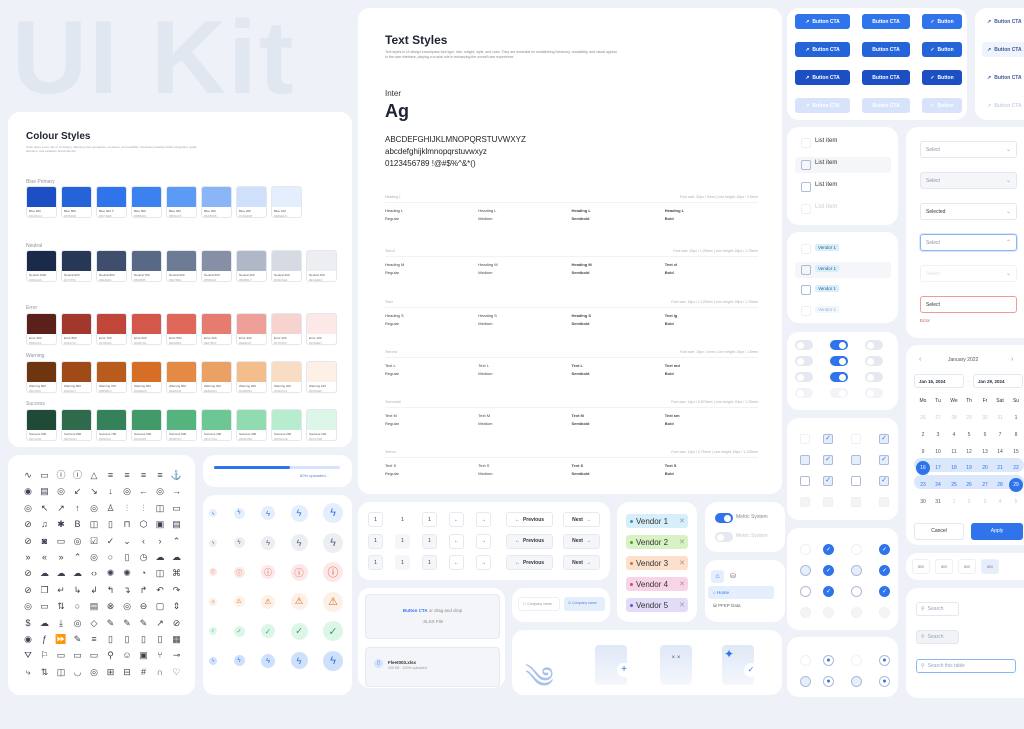 This screenshot has height=729, width=1024. What do you see at coordinates (44, 589) in the screenshot?
I see `library-icon: ❐` at bounding box center [44, 589].